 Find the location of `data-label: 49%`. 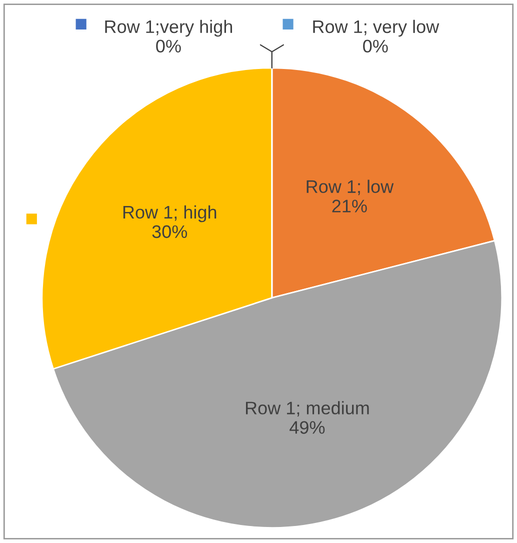

data-label: 49% is located at coordinates (307, 427).